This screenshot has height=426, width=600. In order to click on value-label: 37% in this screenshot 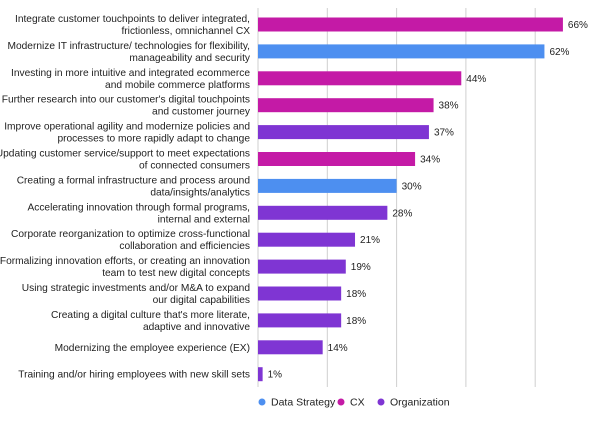, I will do `click(444, 133)`.